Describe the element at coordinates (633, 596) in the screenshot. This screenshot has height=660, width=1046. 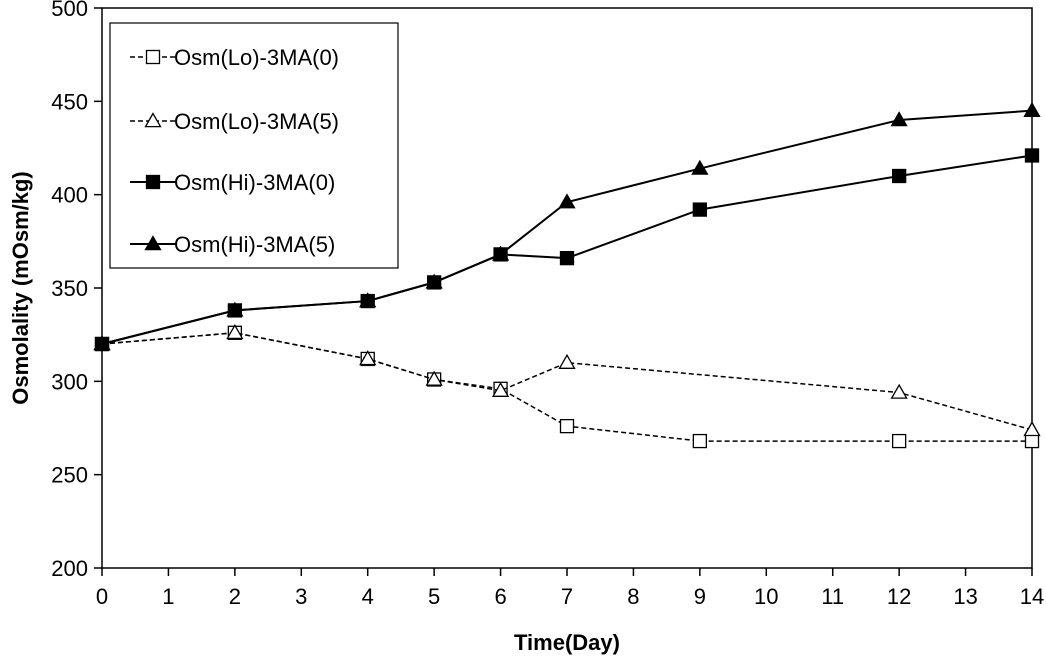
I see `x-tick-label-8: 8` at that location.